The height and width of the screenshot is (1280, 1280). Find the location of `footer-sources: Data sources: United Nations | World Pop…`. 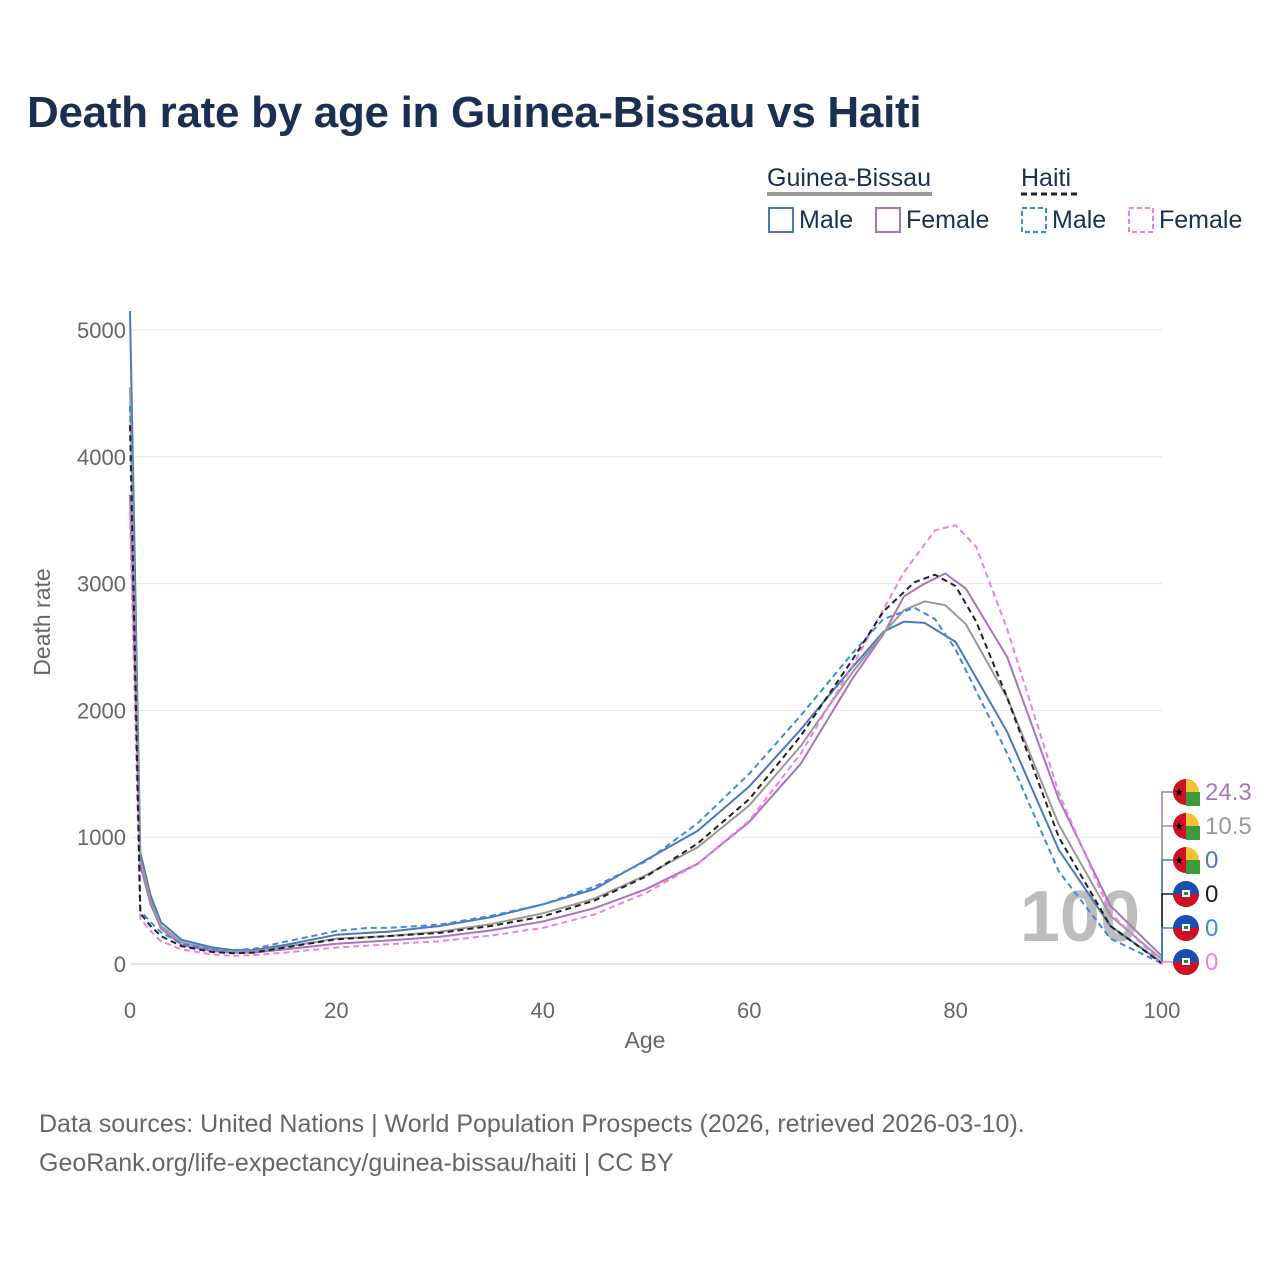

footer-sources: Data sources: United Nations | World Pop… is located at coordinates (532, 1124).